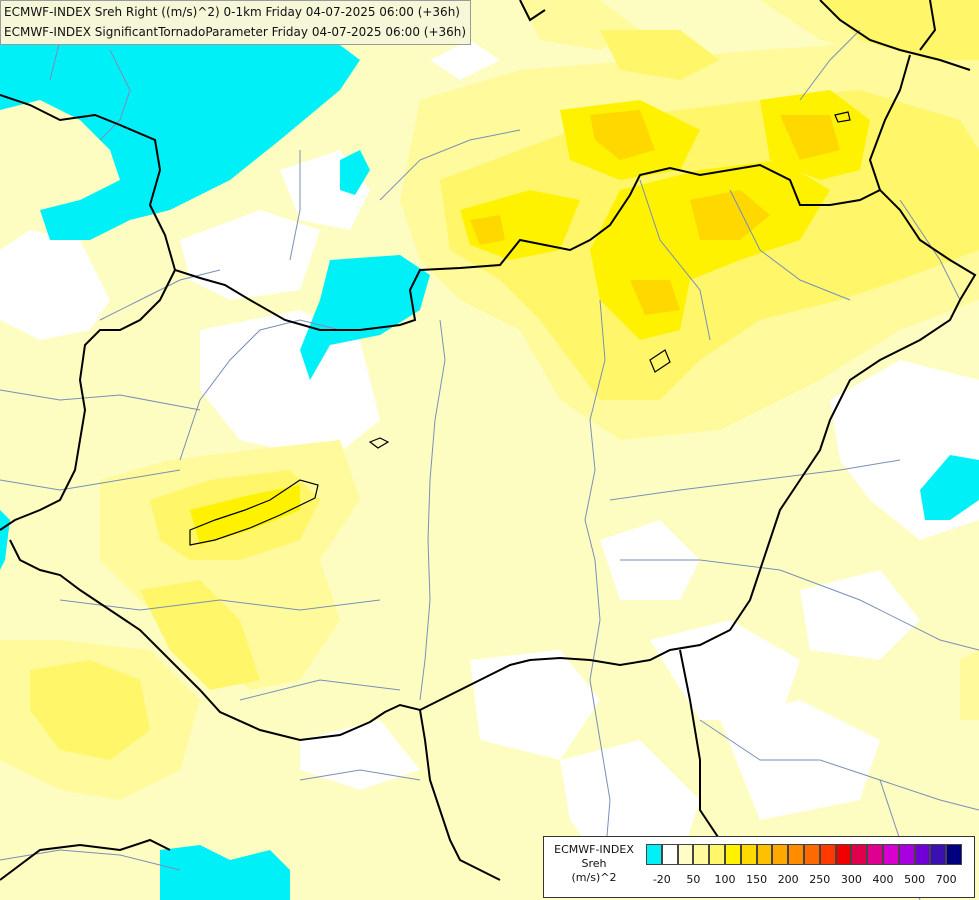  Describe the element at coordinates (757, 879) in the screenshot. I see `legend-tick-label: 150` at that location.